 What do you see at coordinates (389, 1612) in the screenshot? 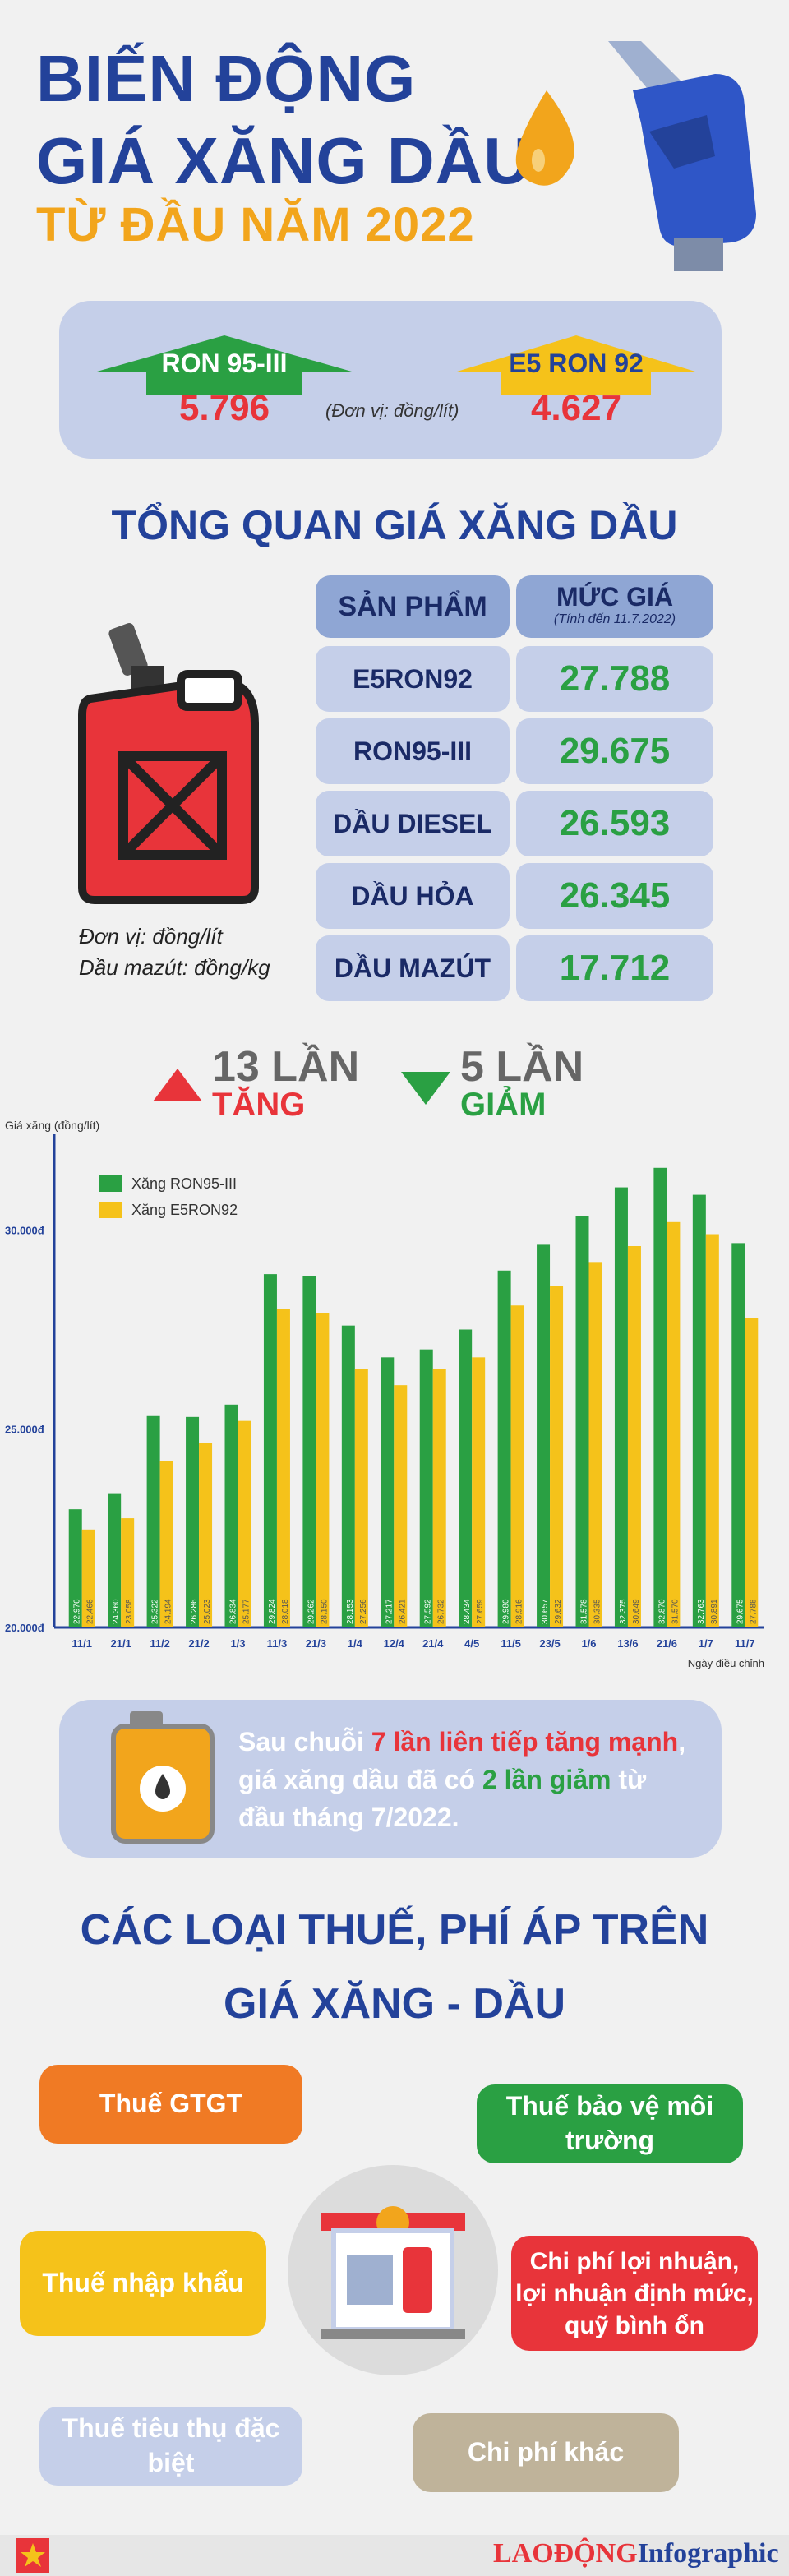
I see `bar-value-label: 27.217` at bounding box center [389, 1612].